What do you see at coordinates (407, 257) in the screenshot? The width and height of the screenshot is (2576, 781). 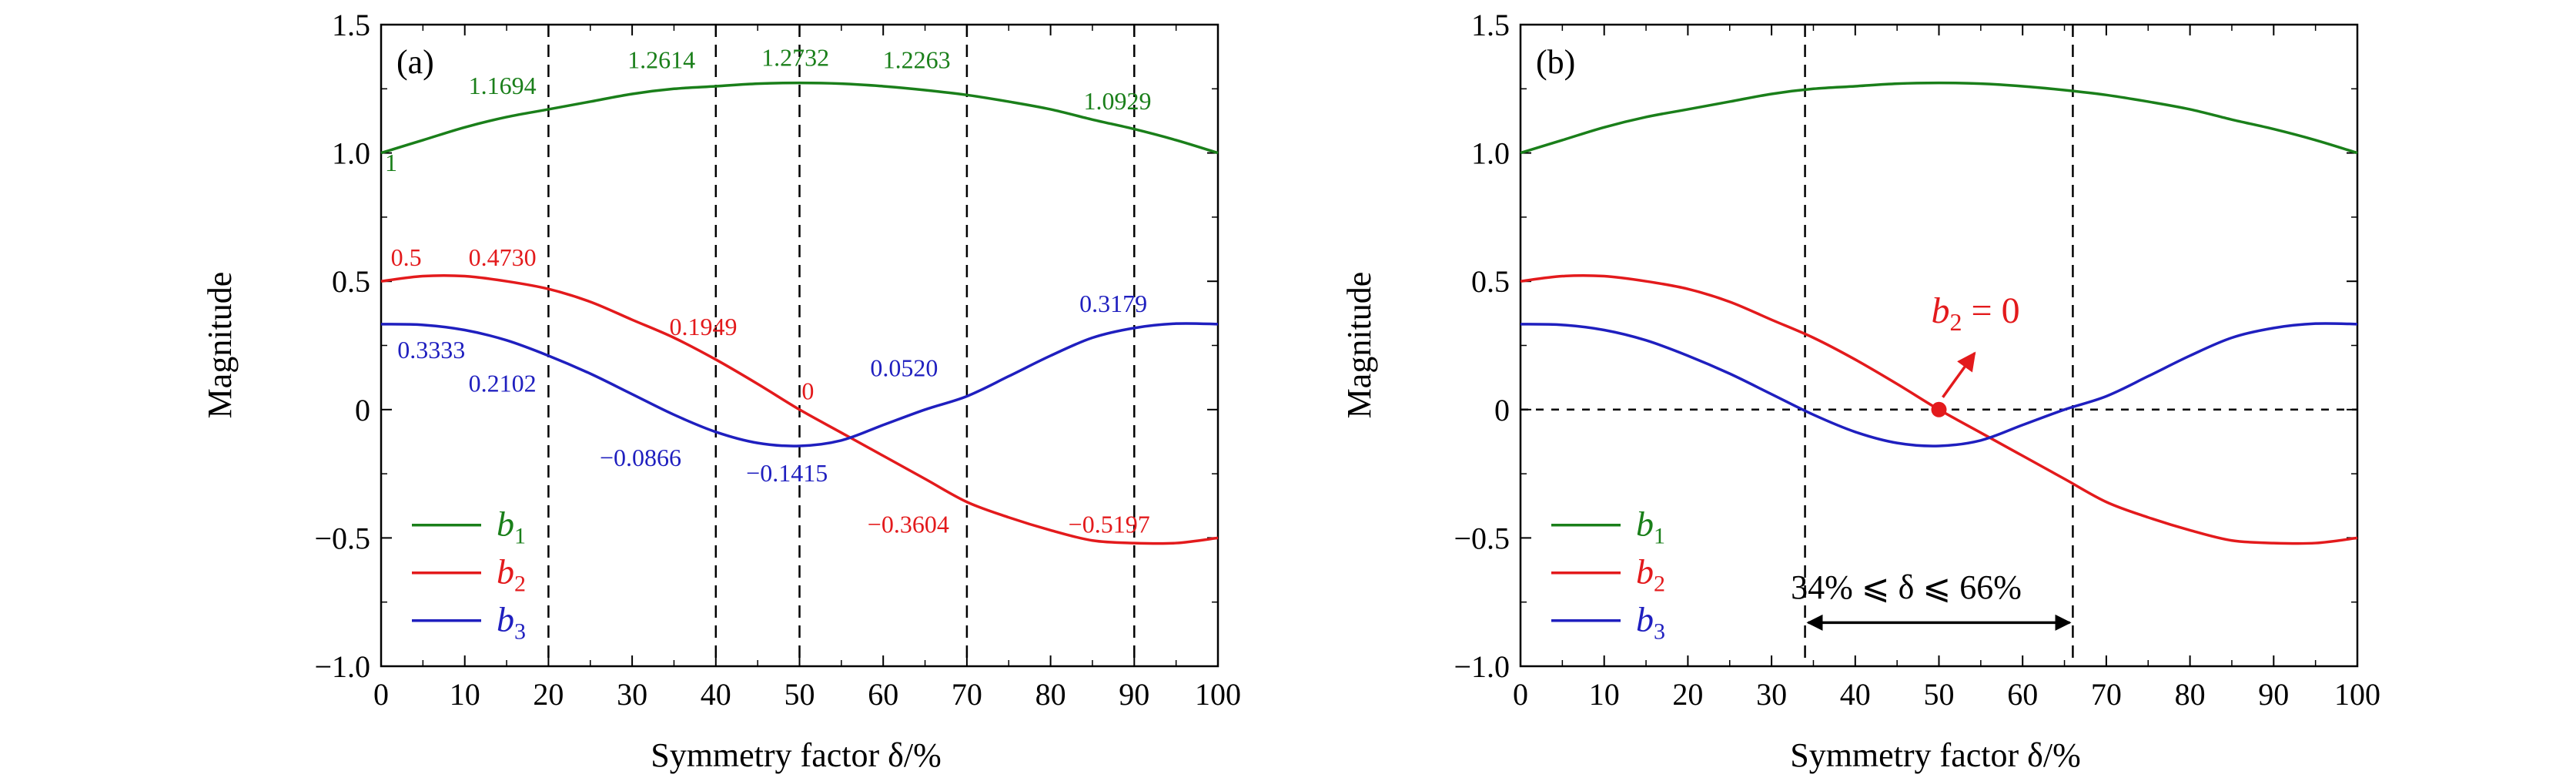 I see `data-label: 0.5` at bounding box center [407, 257].